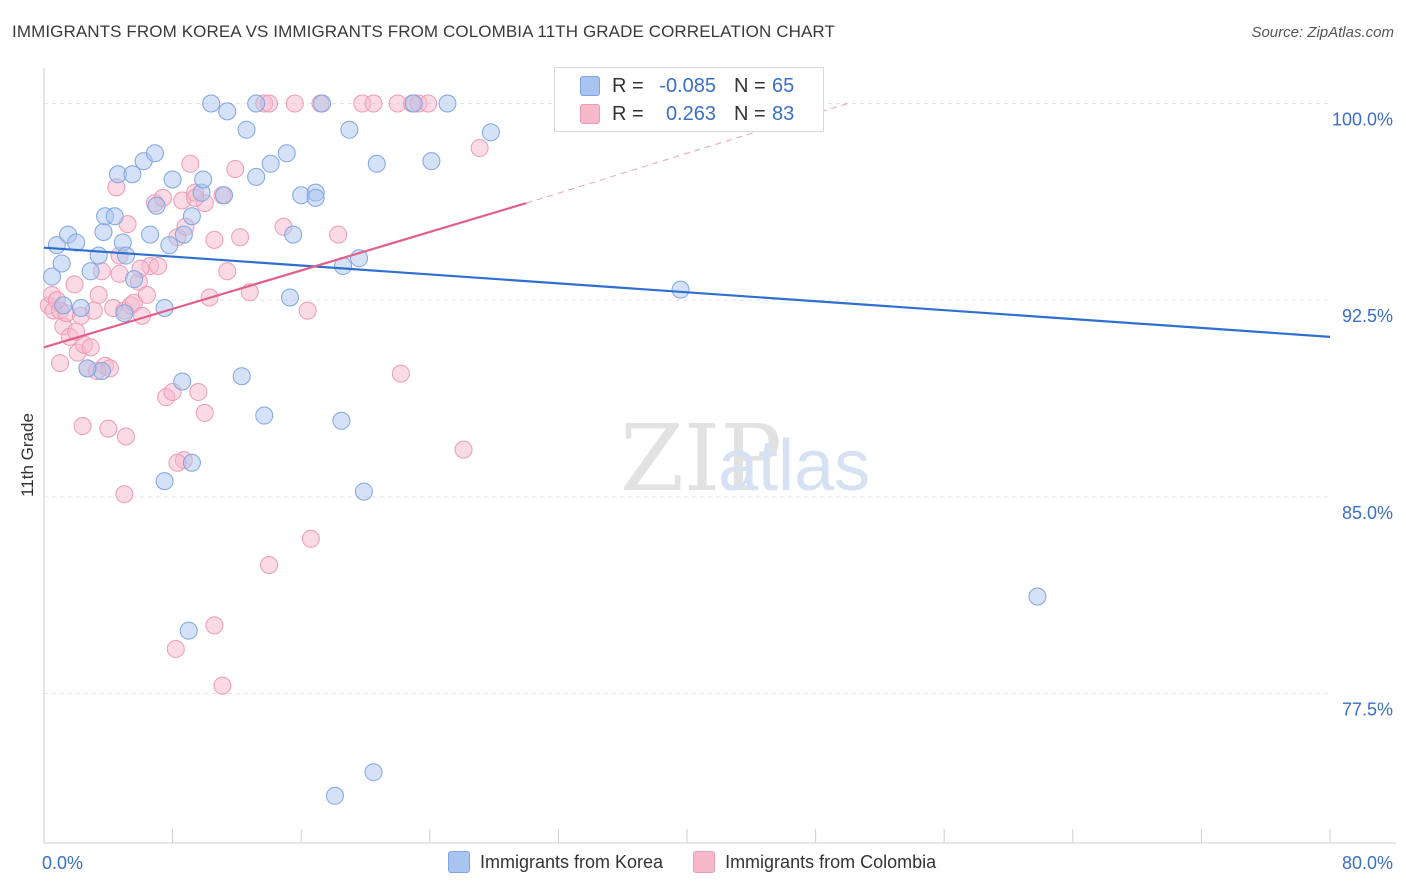 The image size is (1406, 892). Describe the element at coordinates (701, 458) in the screenshot. I see `watermark-zip: ZIP` at that location.